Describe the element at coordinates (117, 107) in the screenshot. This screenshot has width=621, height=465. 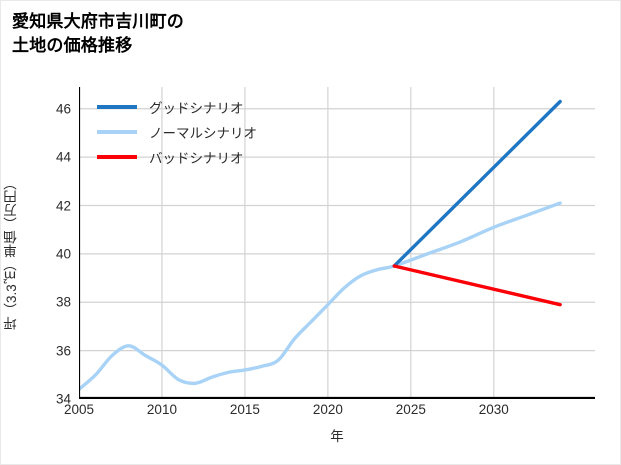
I see `legend-swatch-good-scenario` at that location.